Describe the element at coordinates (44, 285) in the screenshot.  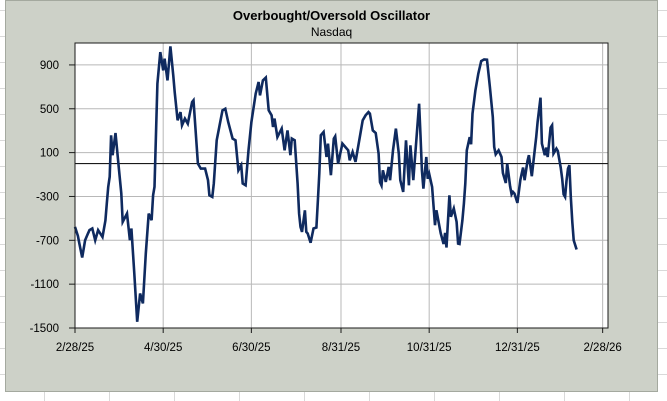
I see `y-tick-label: -1100` at that location.